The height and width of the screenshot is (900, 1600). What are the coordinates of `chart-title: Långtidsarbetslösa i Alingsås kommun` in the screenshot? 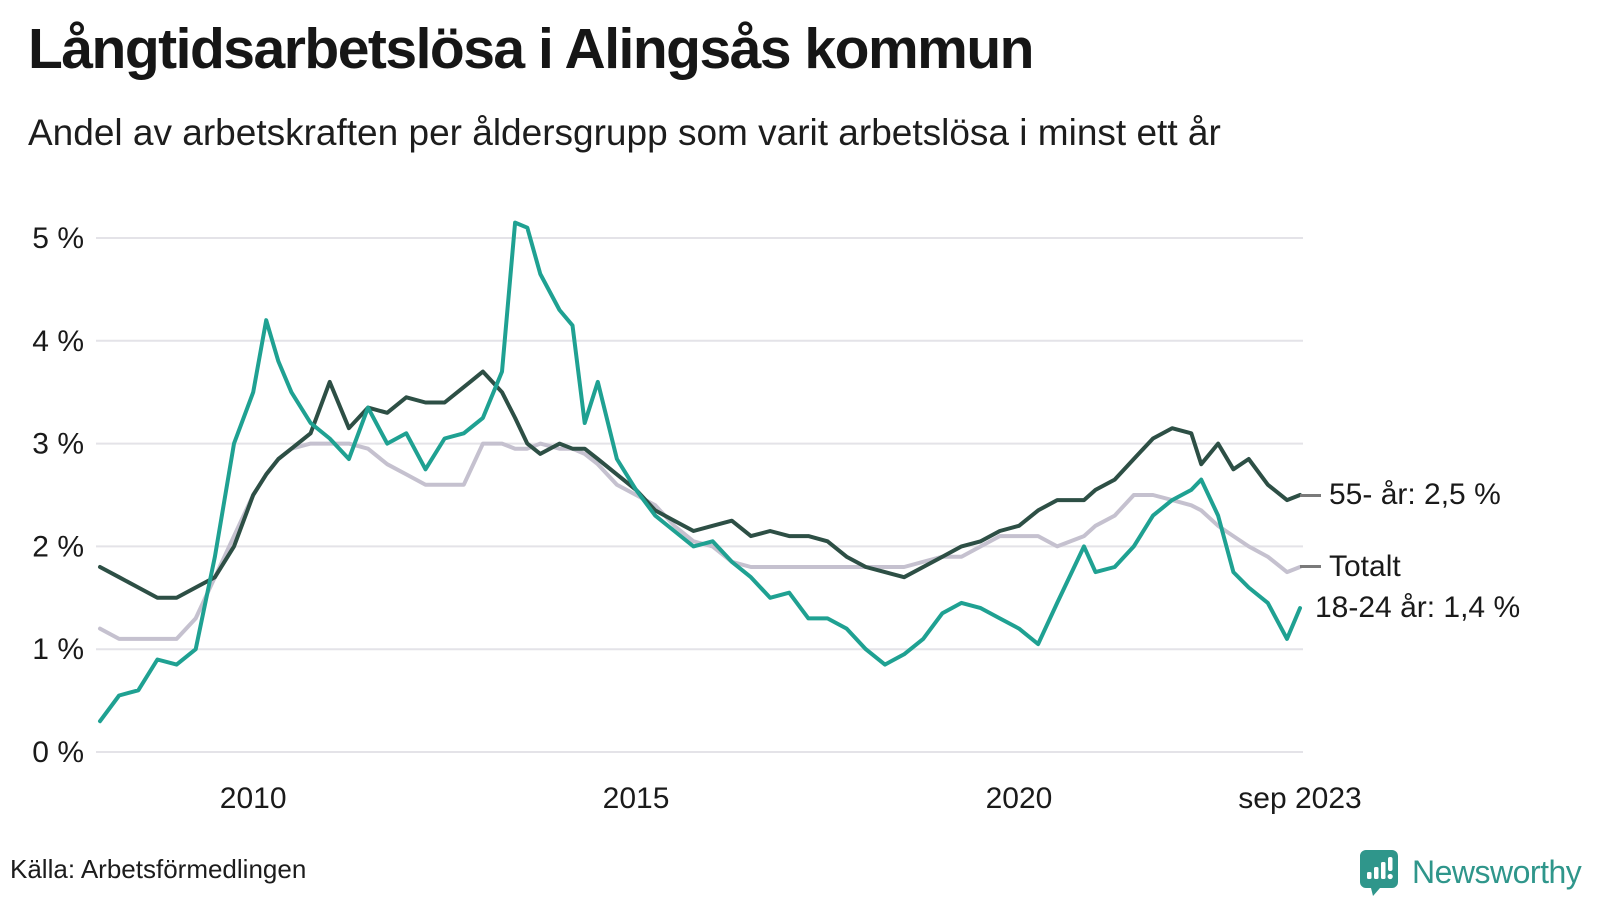 It's located at (531, 49).